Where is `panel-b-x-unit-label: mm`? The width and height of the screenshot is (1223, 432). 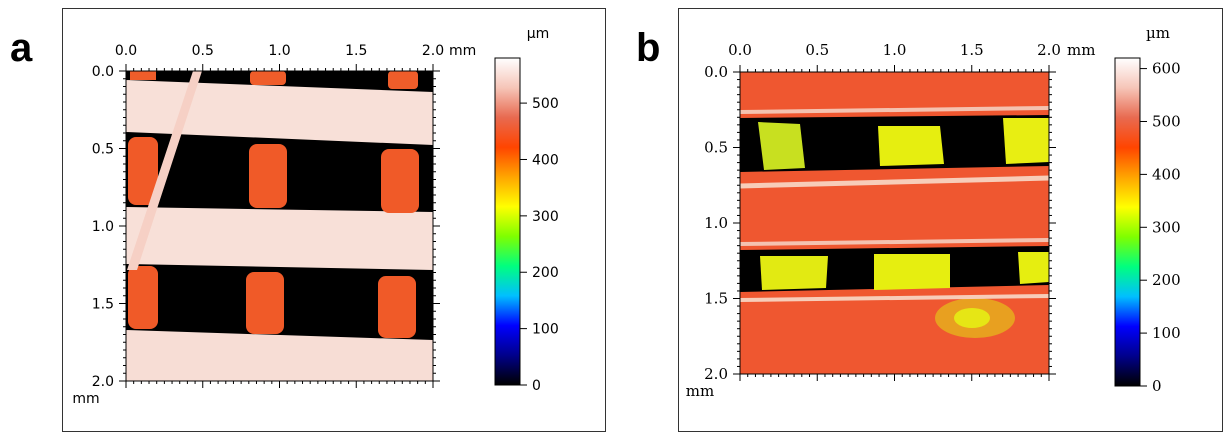 panel-b-x-unit-label: mm is located at coordinates (1081, 50).